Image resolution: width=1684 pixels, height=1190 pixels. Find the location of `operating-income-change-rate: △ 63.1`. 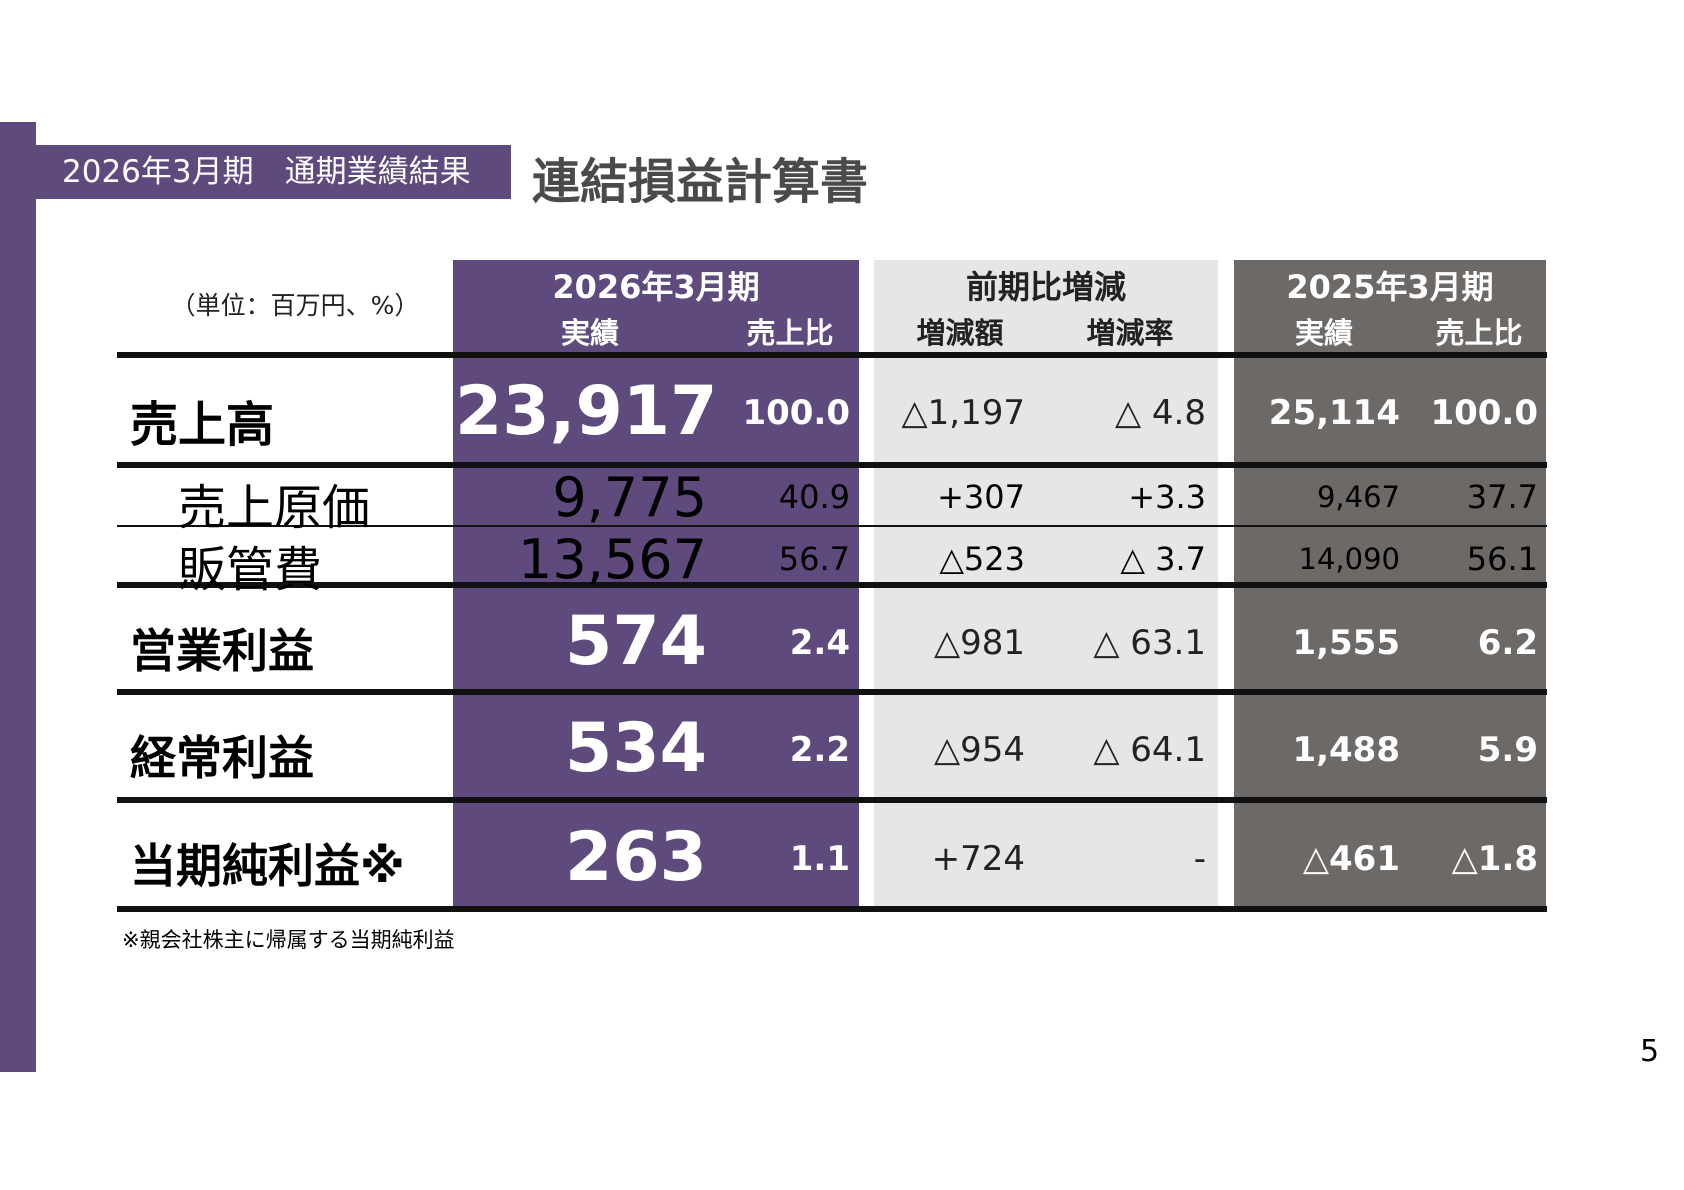

operating-income-change-rate: △ 63.1 is located at coordinates (1149, 643).